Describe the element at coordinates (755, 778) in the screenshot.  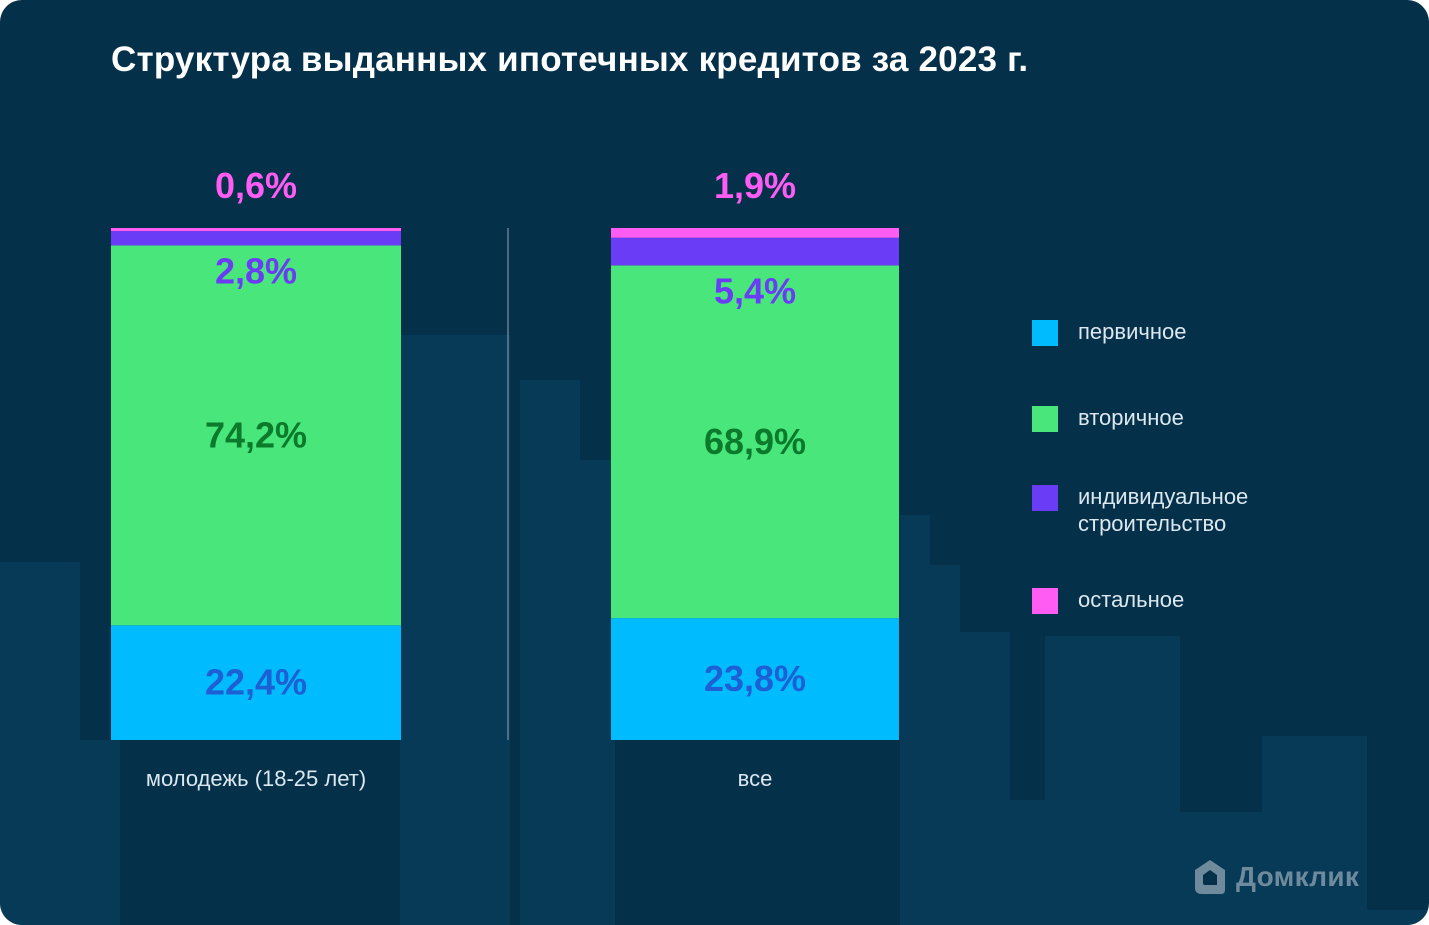
I see `category-label-2: все` at that location.